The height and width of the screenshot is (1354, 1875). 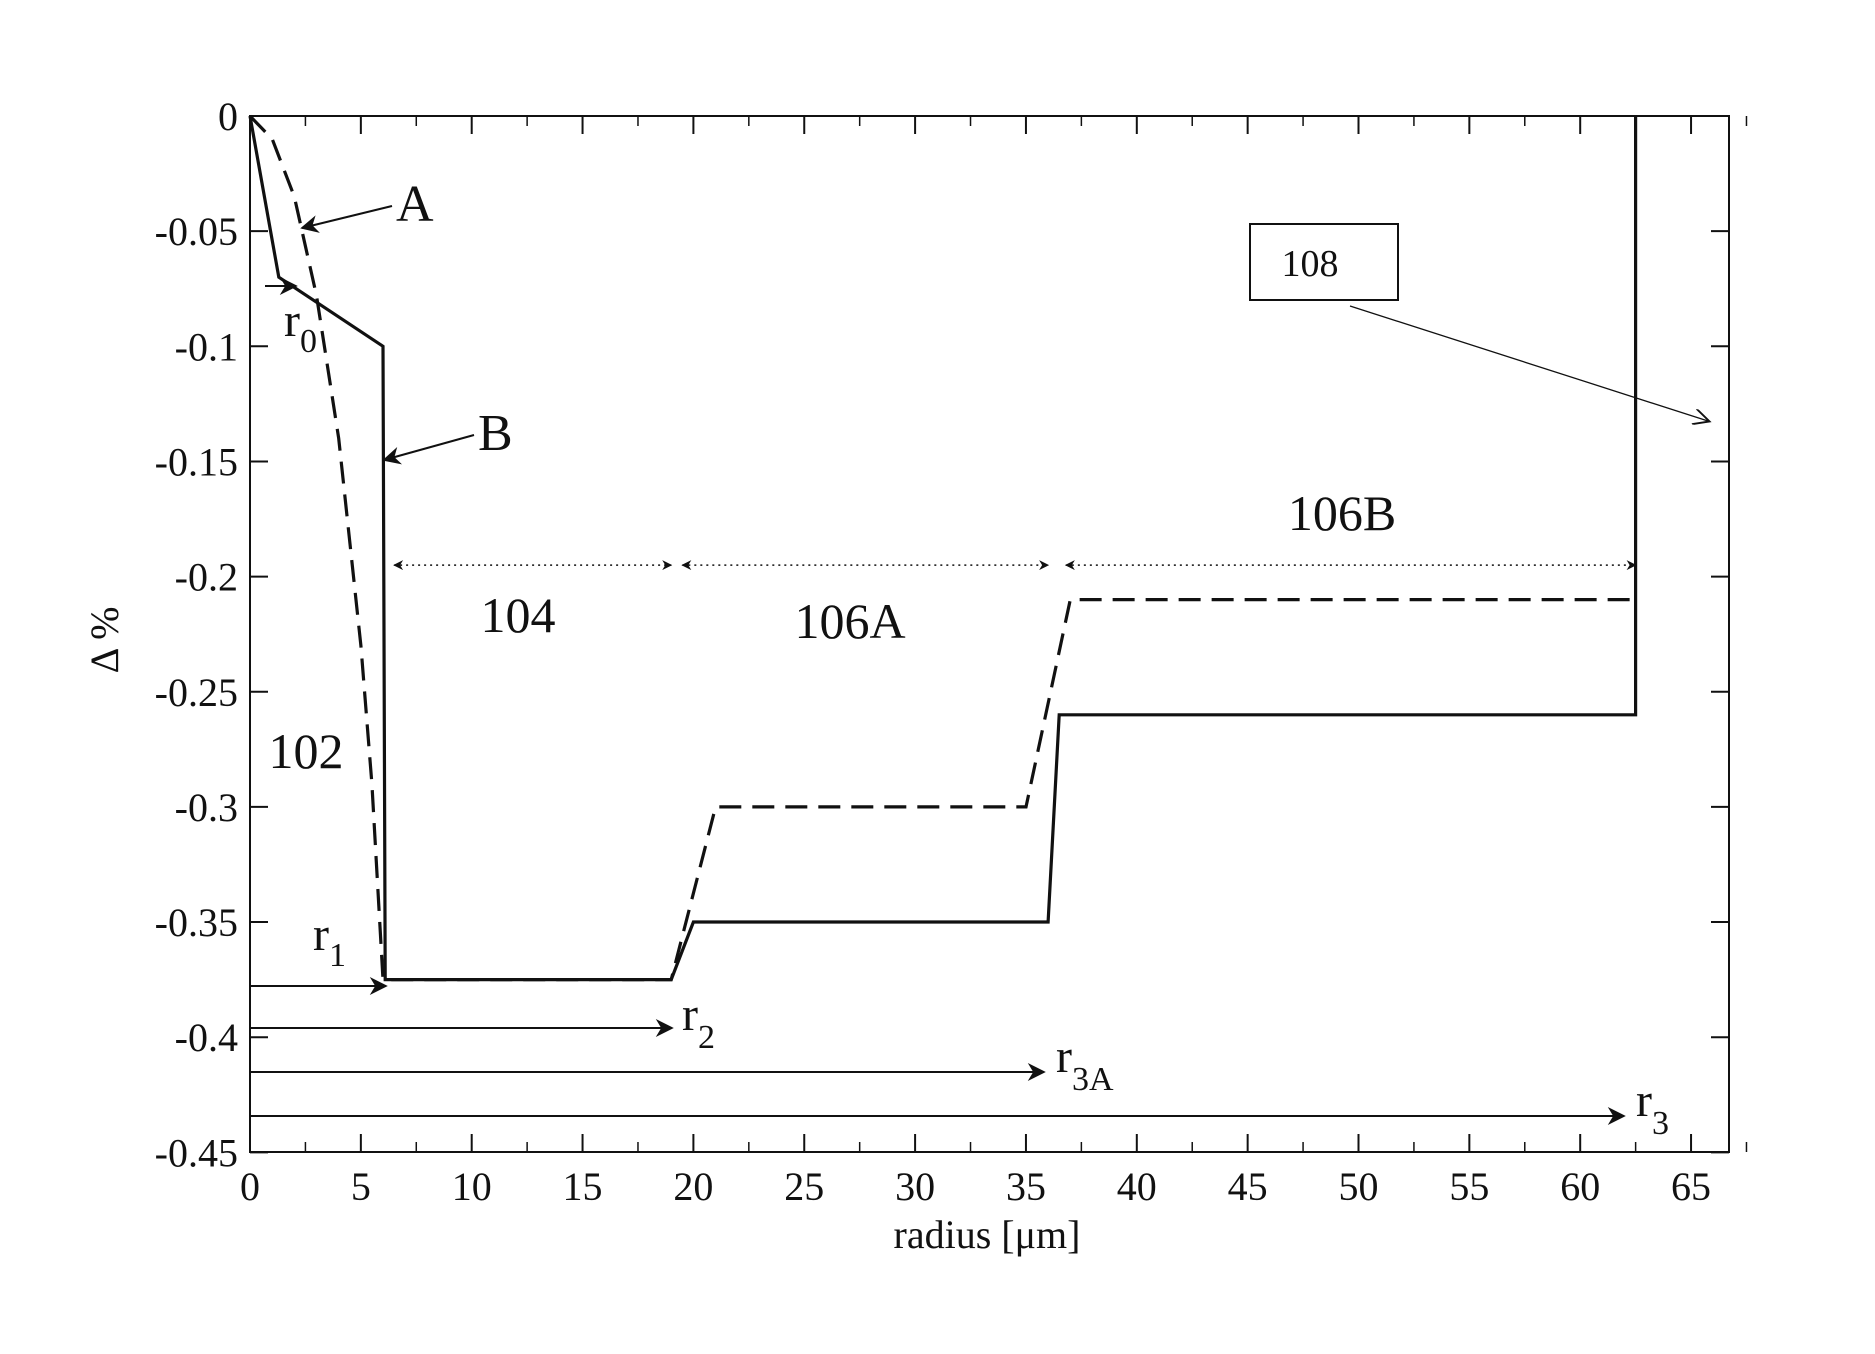 I want to click on x-tick-label: 15, so click(x=583, y=1186).